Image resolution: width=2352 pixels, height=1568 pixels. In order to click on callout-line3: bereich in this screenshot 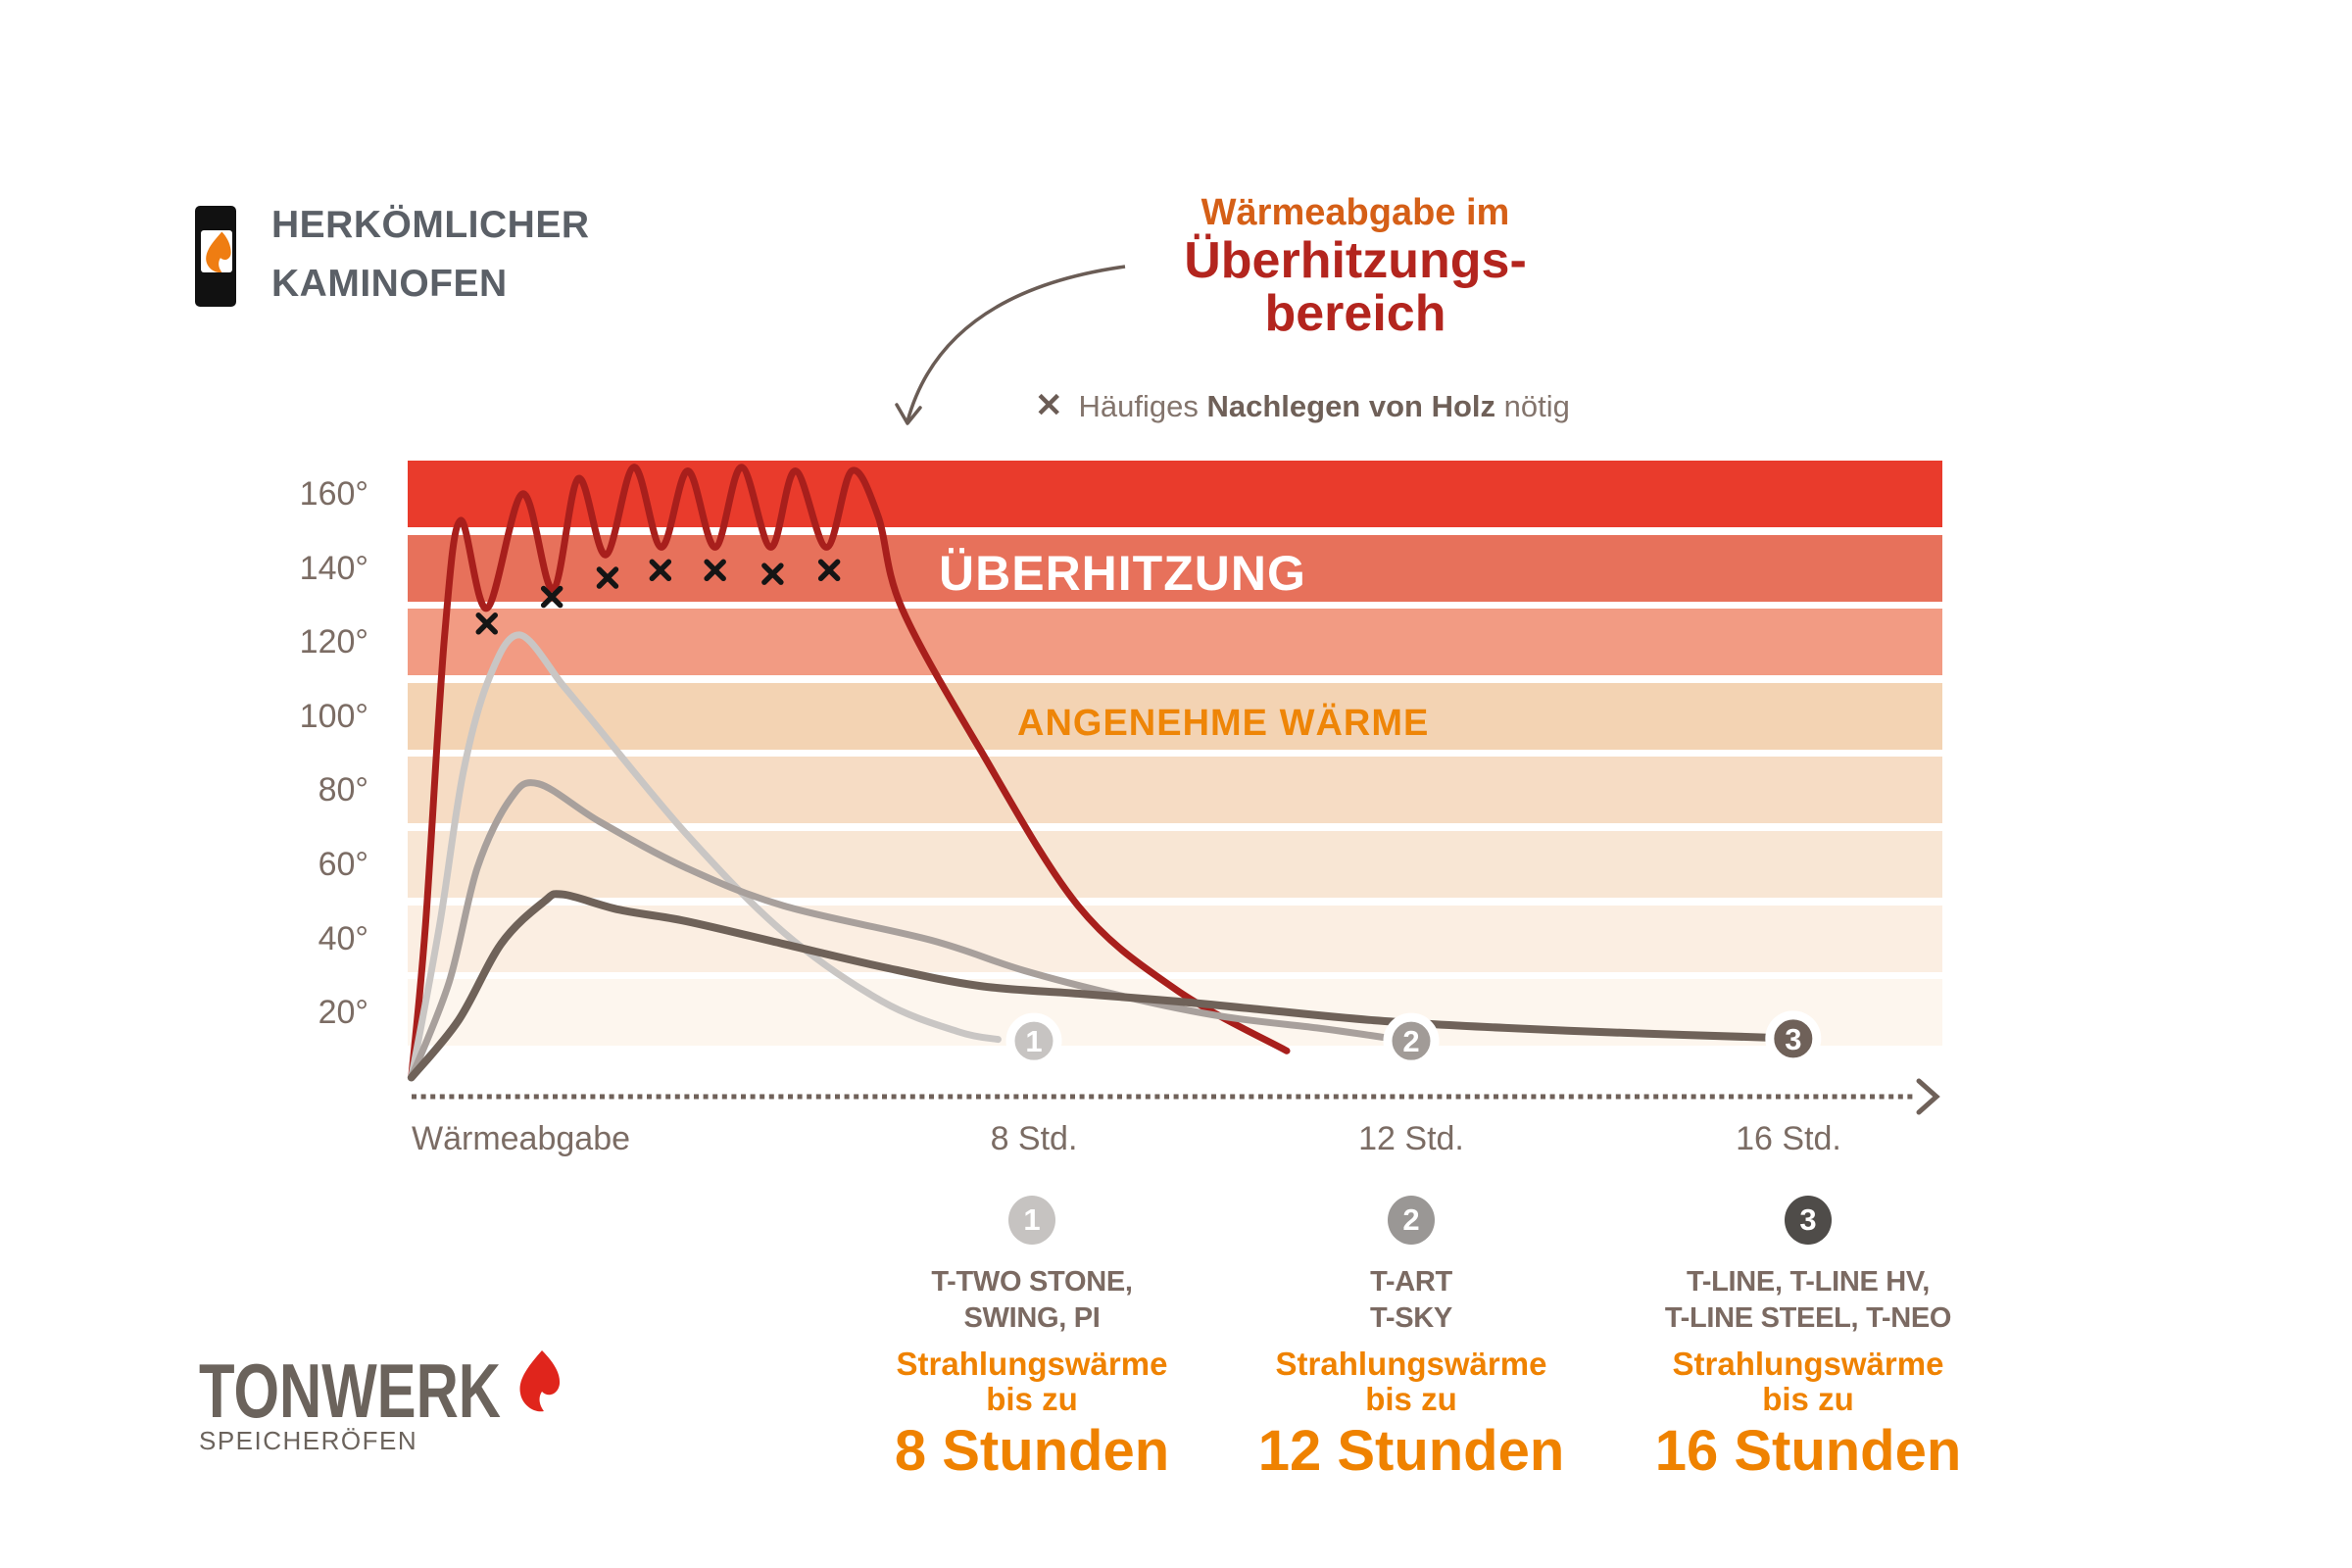, I will do `click(1355, 313)`.